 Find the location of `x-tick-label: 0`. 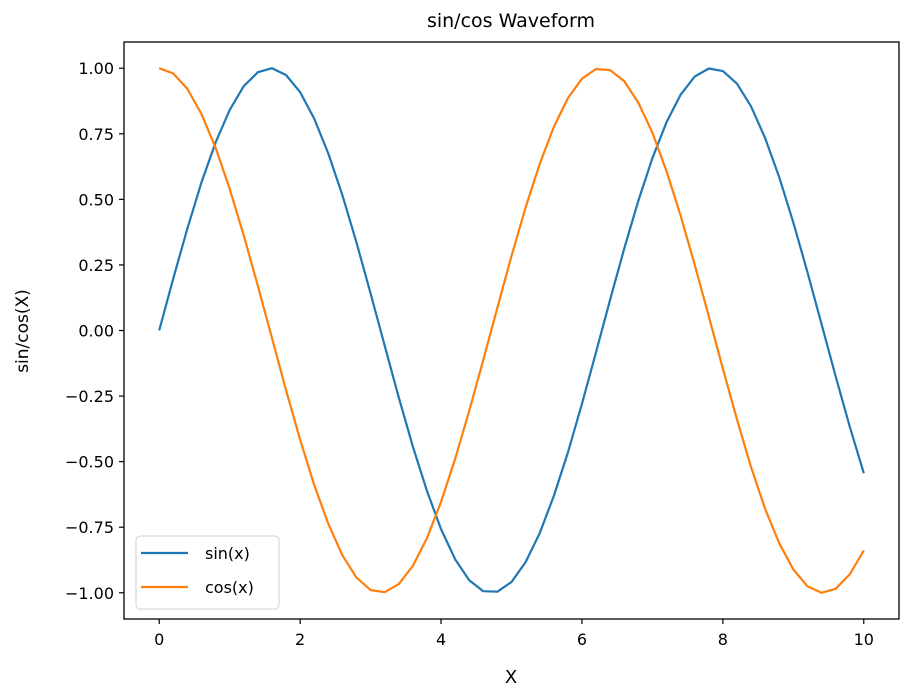

x-tick-label: 0 is located at coordinates (159, 639).